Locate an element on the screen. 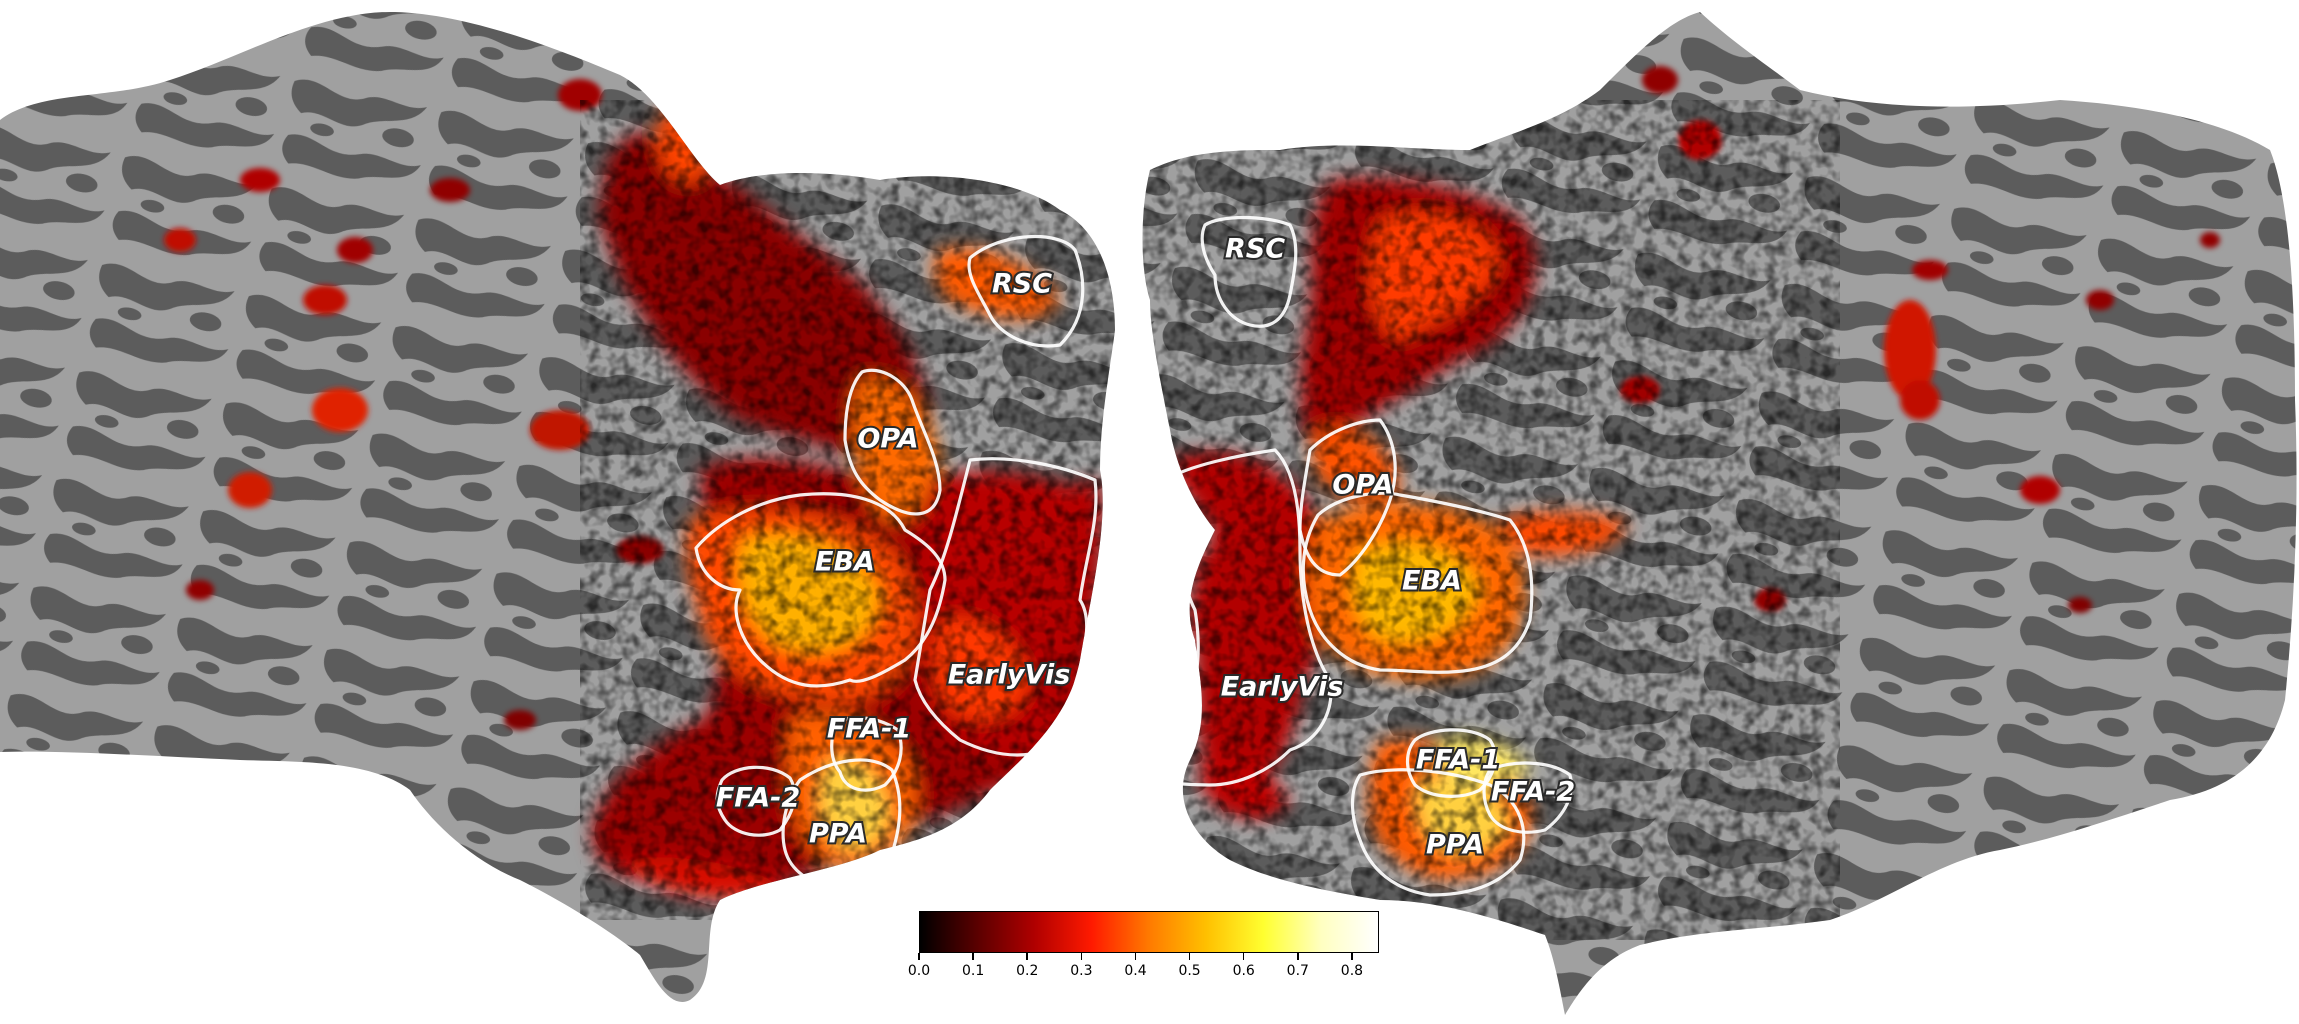 This screenshot has width=2299, height=1024. roi-label-left-earlyvis: EarlyVis is located at coordinates (1009, 675).